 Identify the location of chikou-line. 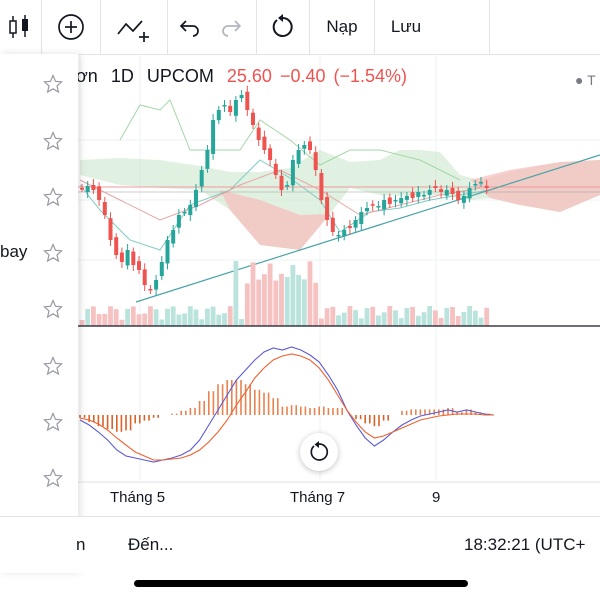
(290, 140).